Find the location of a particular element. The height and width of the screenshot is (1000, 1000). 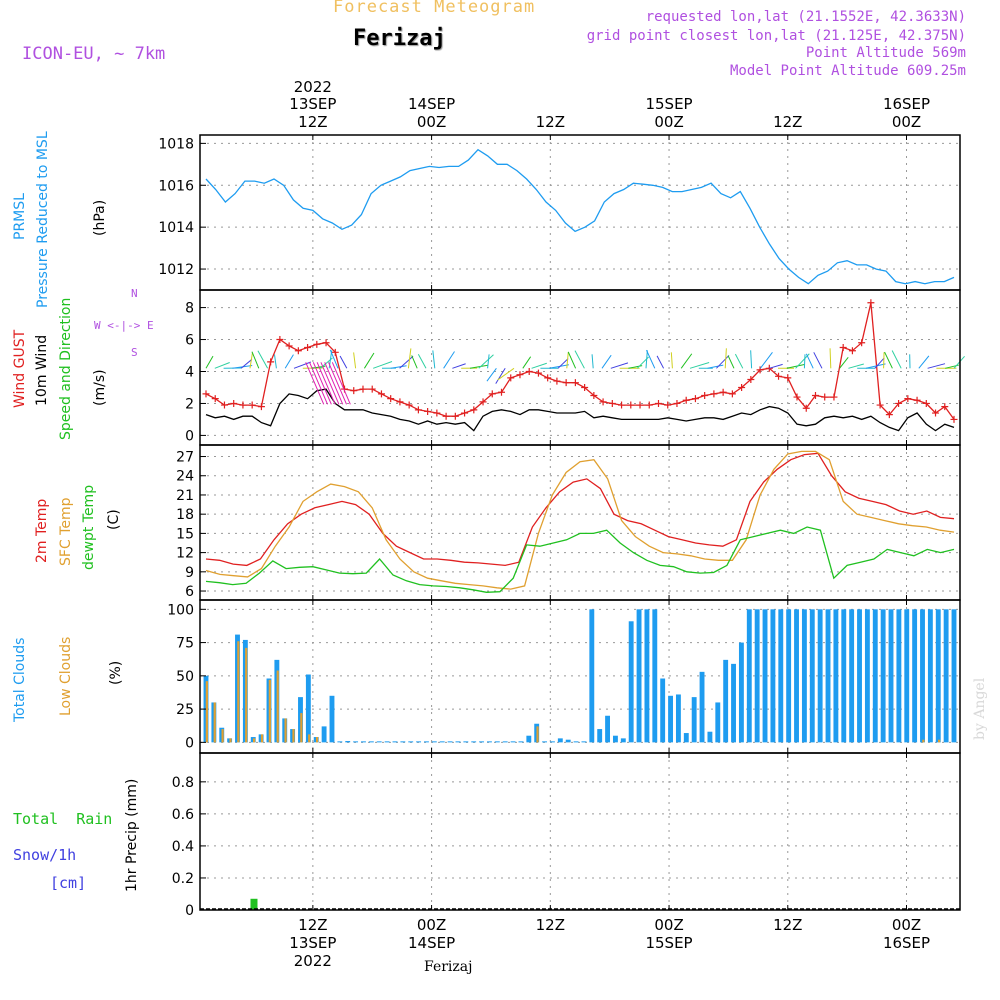

pressure-line is located at coordinates (580, 216).